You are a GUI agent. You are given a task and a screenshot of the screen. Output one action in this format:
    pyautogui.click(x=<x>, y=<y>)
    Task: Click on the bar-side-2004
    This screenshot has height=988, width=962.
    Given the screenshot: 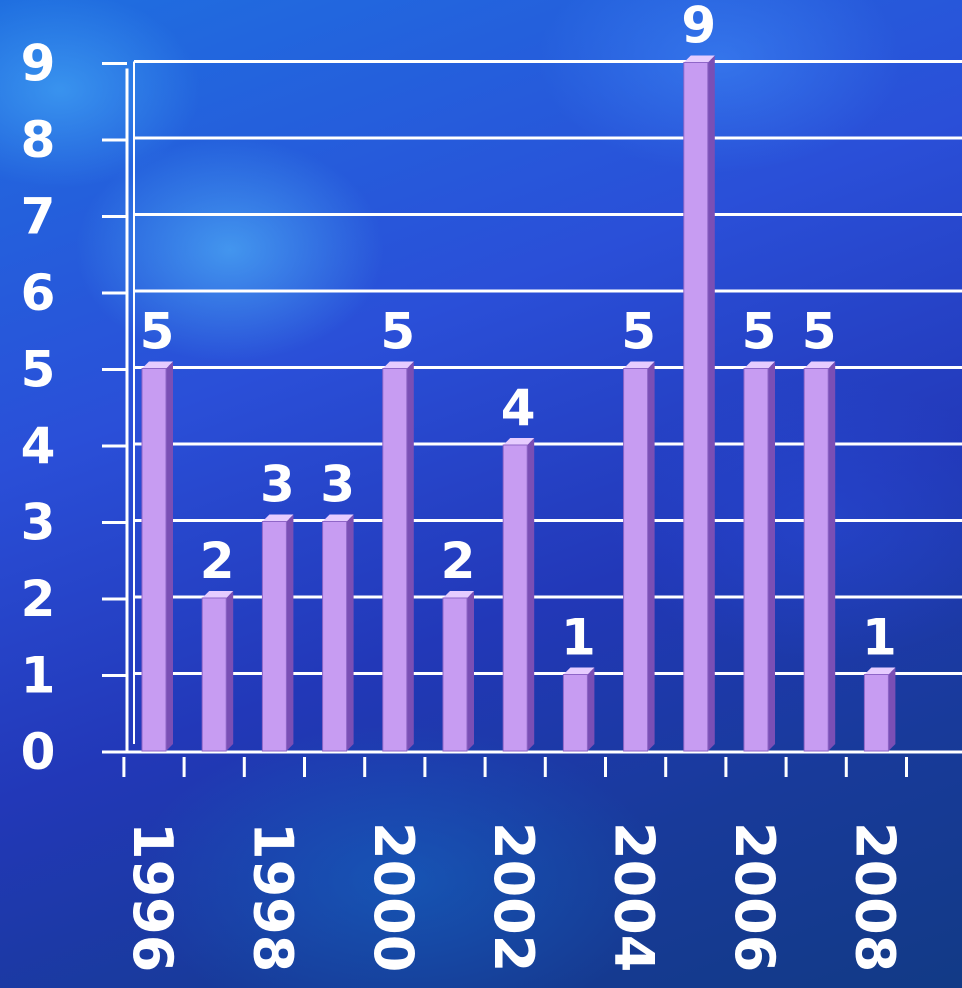 What is the action you would take?
    pyautogui.click(x=651, y=556)
    